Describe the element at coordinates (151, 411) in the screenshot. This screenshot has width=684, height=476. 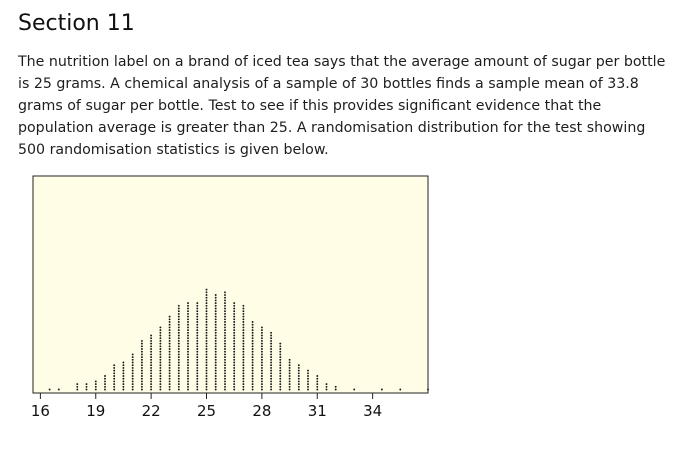
I see `x-tick-label: 22` at that location.